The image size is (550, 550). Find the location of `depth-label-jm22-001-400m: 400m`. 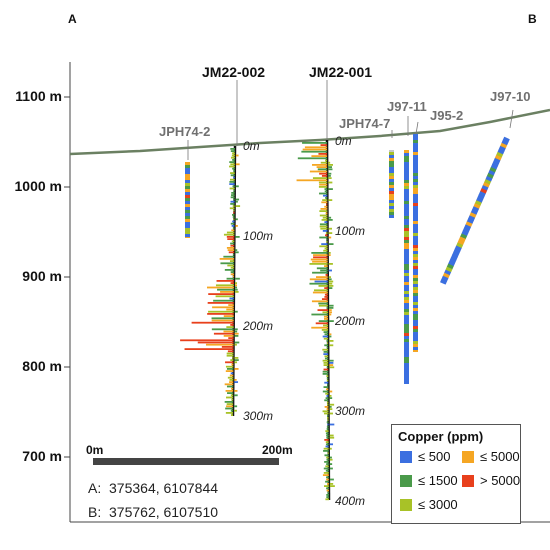

depth-label-jm22-001-400m: 400m is located at coordinates (350, 501).